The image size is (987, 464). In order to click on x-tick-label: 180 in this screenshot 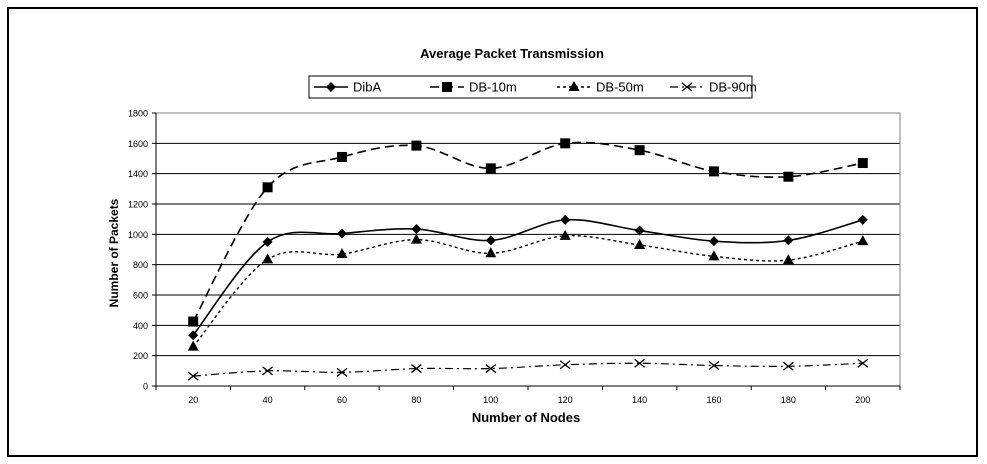, I will do `click(788, 400)`.